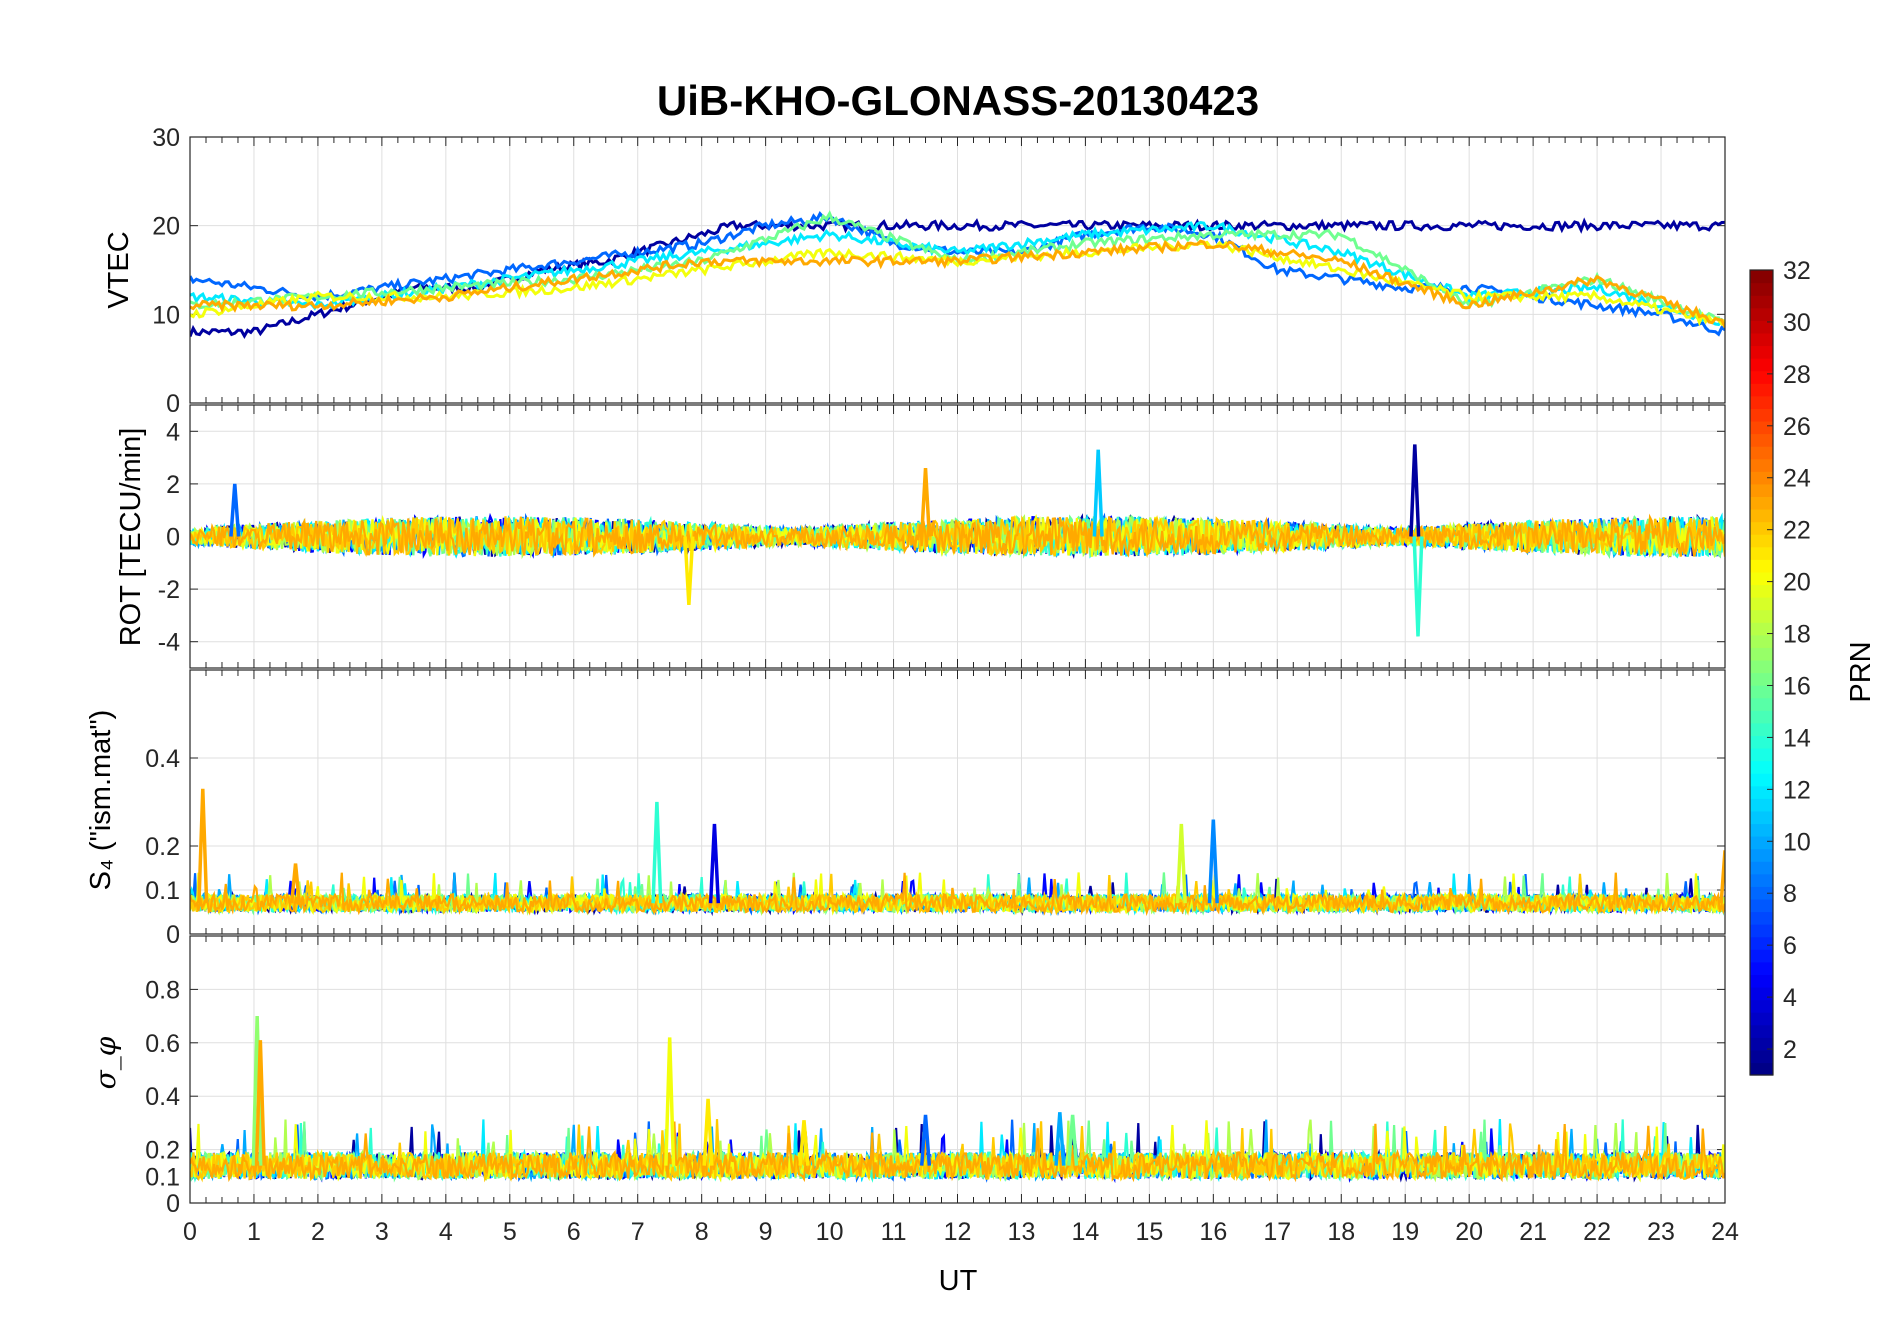  I want to click on colorbar-tick-label: 32, so click(1797, 271).